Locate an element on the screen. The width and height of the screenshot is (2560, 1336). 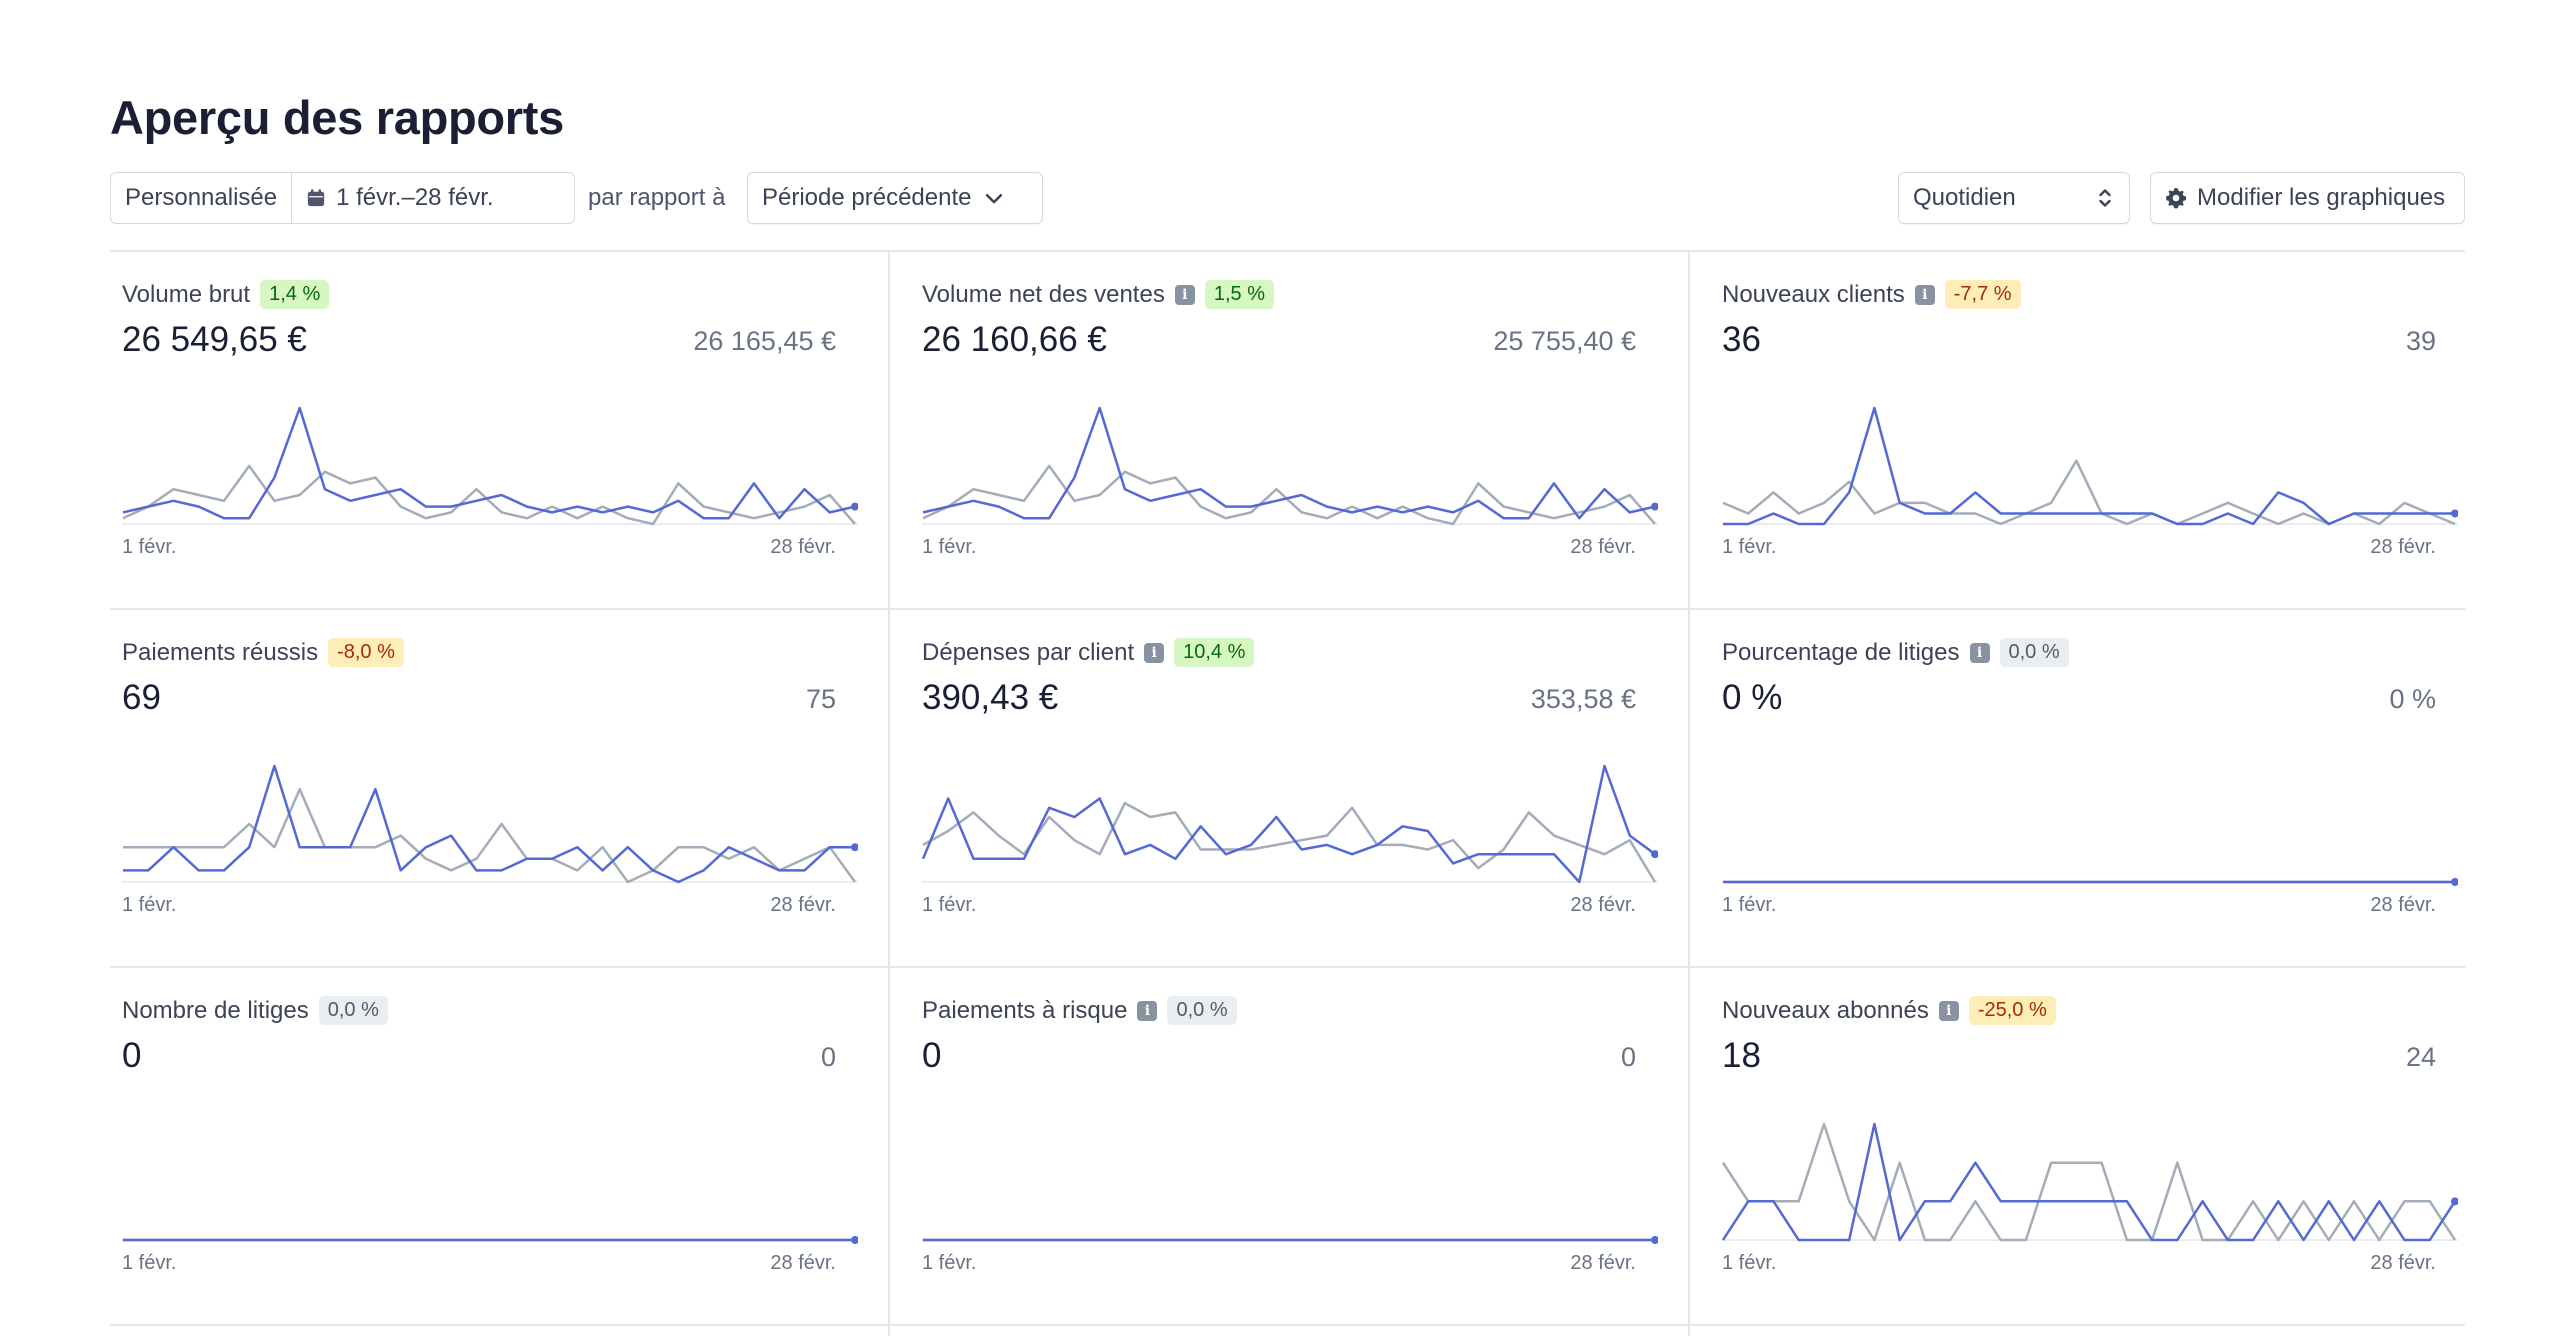
range-preset-label: Personnalisée is located at coordinates (201, 197).